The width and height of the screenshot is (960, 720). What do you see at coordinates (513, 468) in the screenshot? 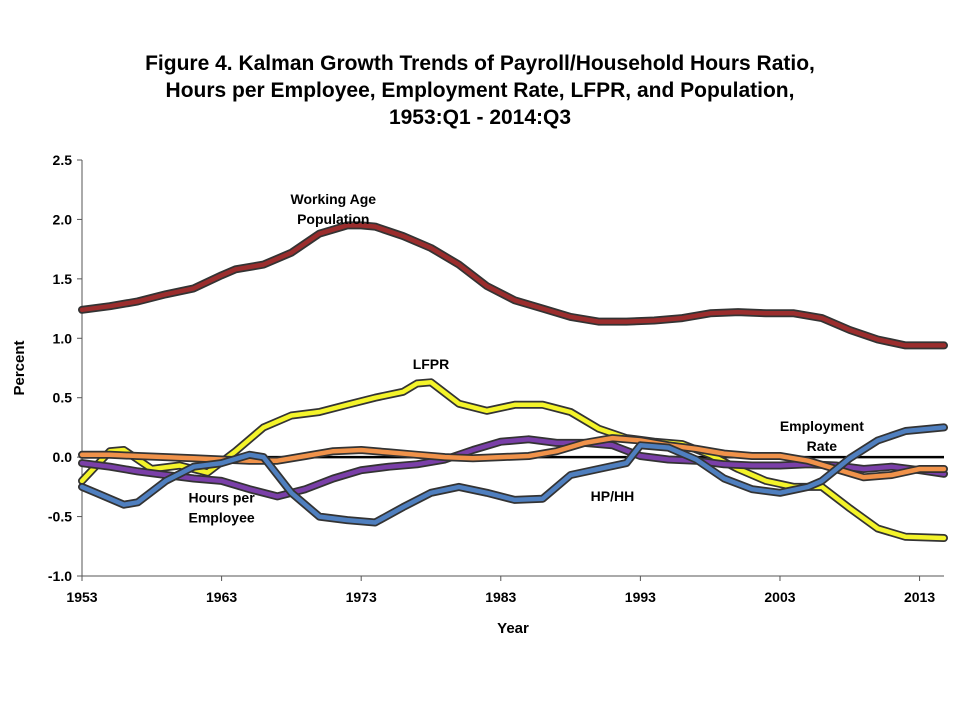
I see `series-2-line` at bounding box center [513, 468].